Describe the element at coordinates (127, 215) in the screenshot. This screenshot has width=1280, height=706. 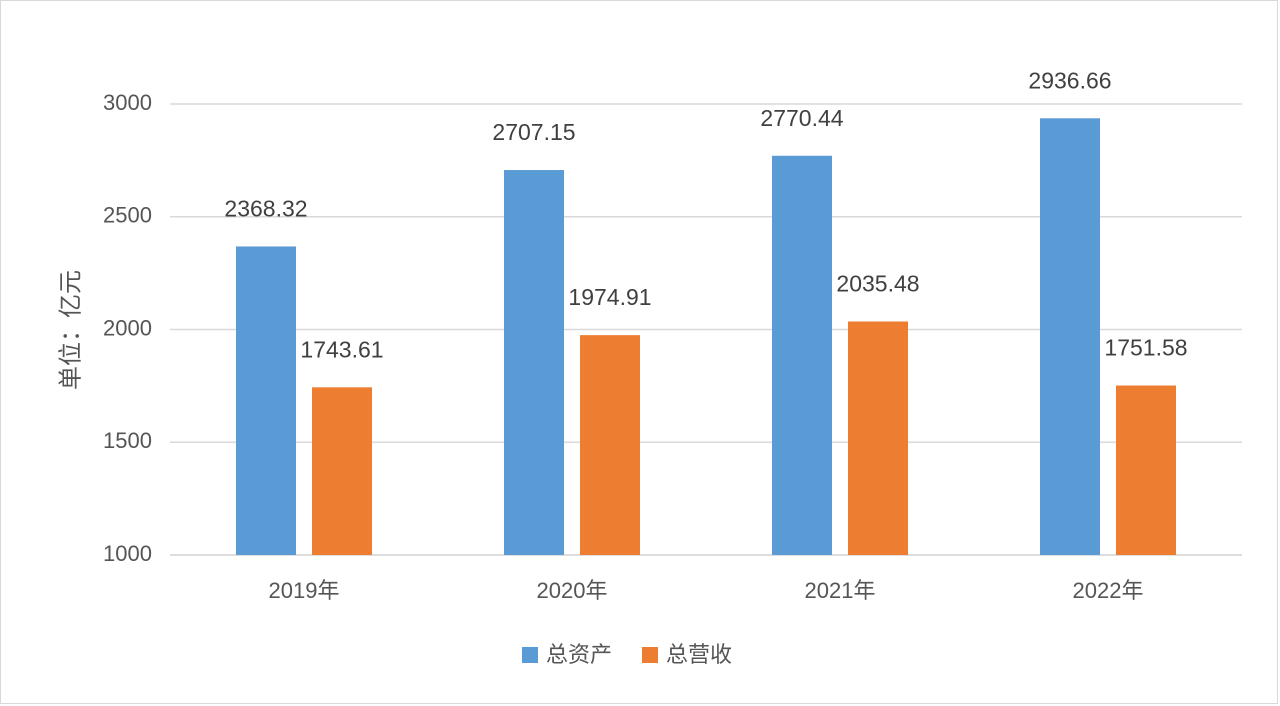
I see `y-tick-label: 2500` at that location.